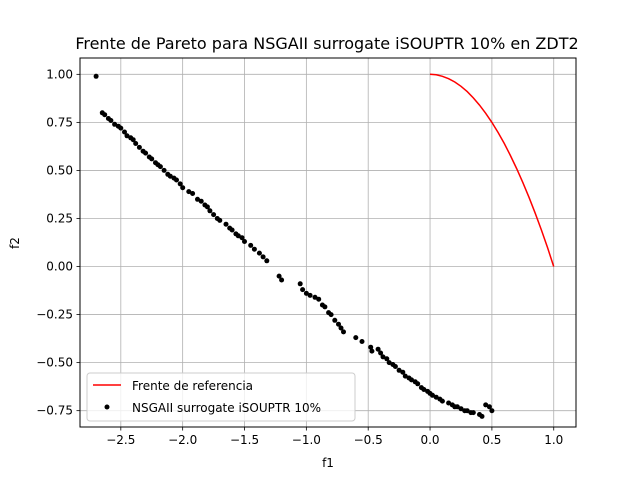 The height and width of the screenshot is (480, 640). I want to click on x-tick-label: 0.0, so click(429, 440).